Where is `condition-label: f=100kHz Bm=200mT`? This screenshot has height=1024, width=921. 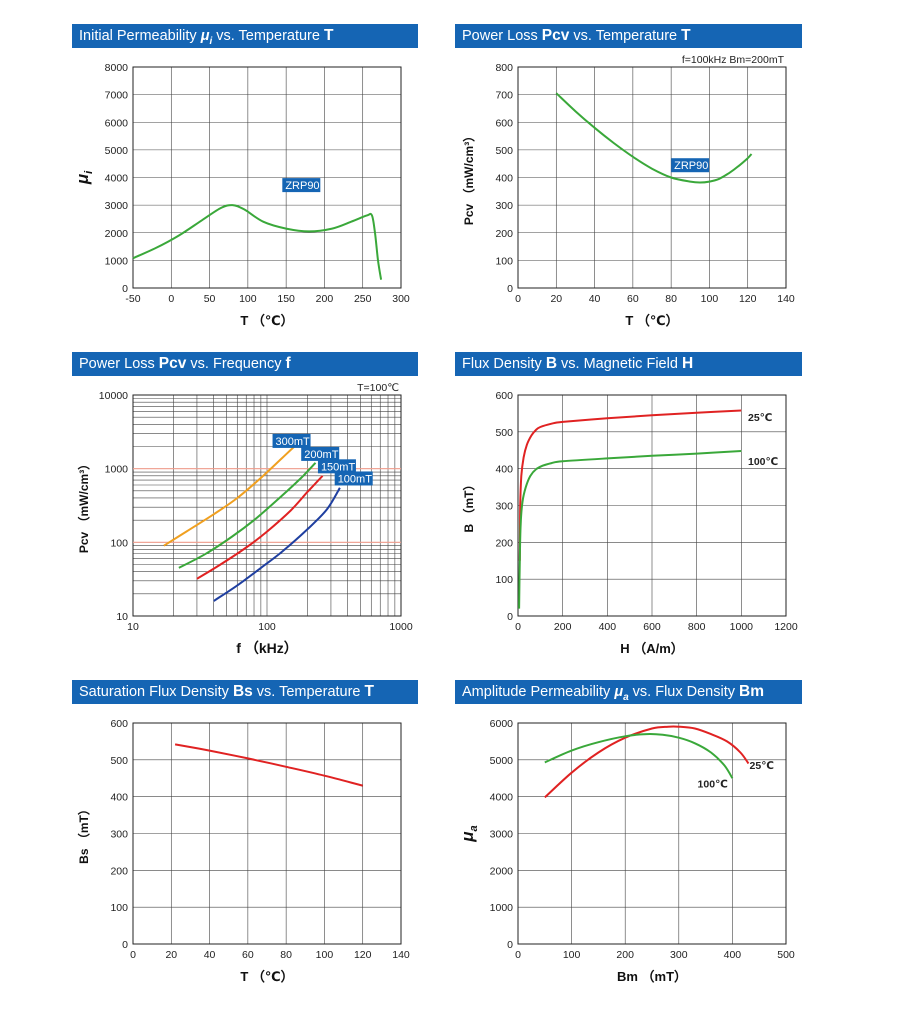
condition-label: f=100kHz Bm=200mT is located at coordinates (733, 60).